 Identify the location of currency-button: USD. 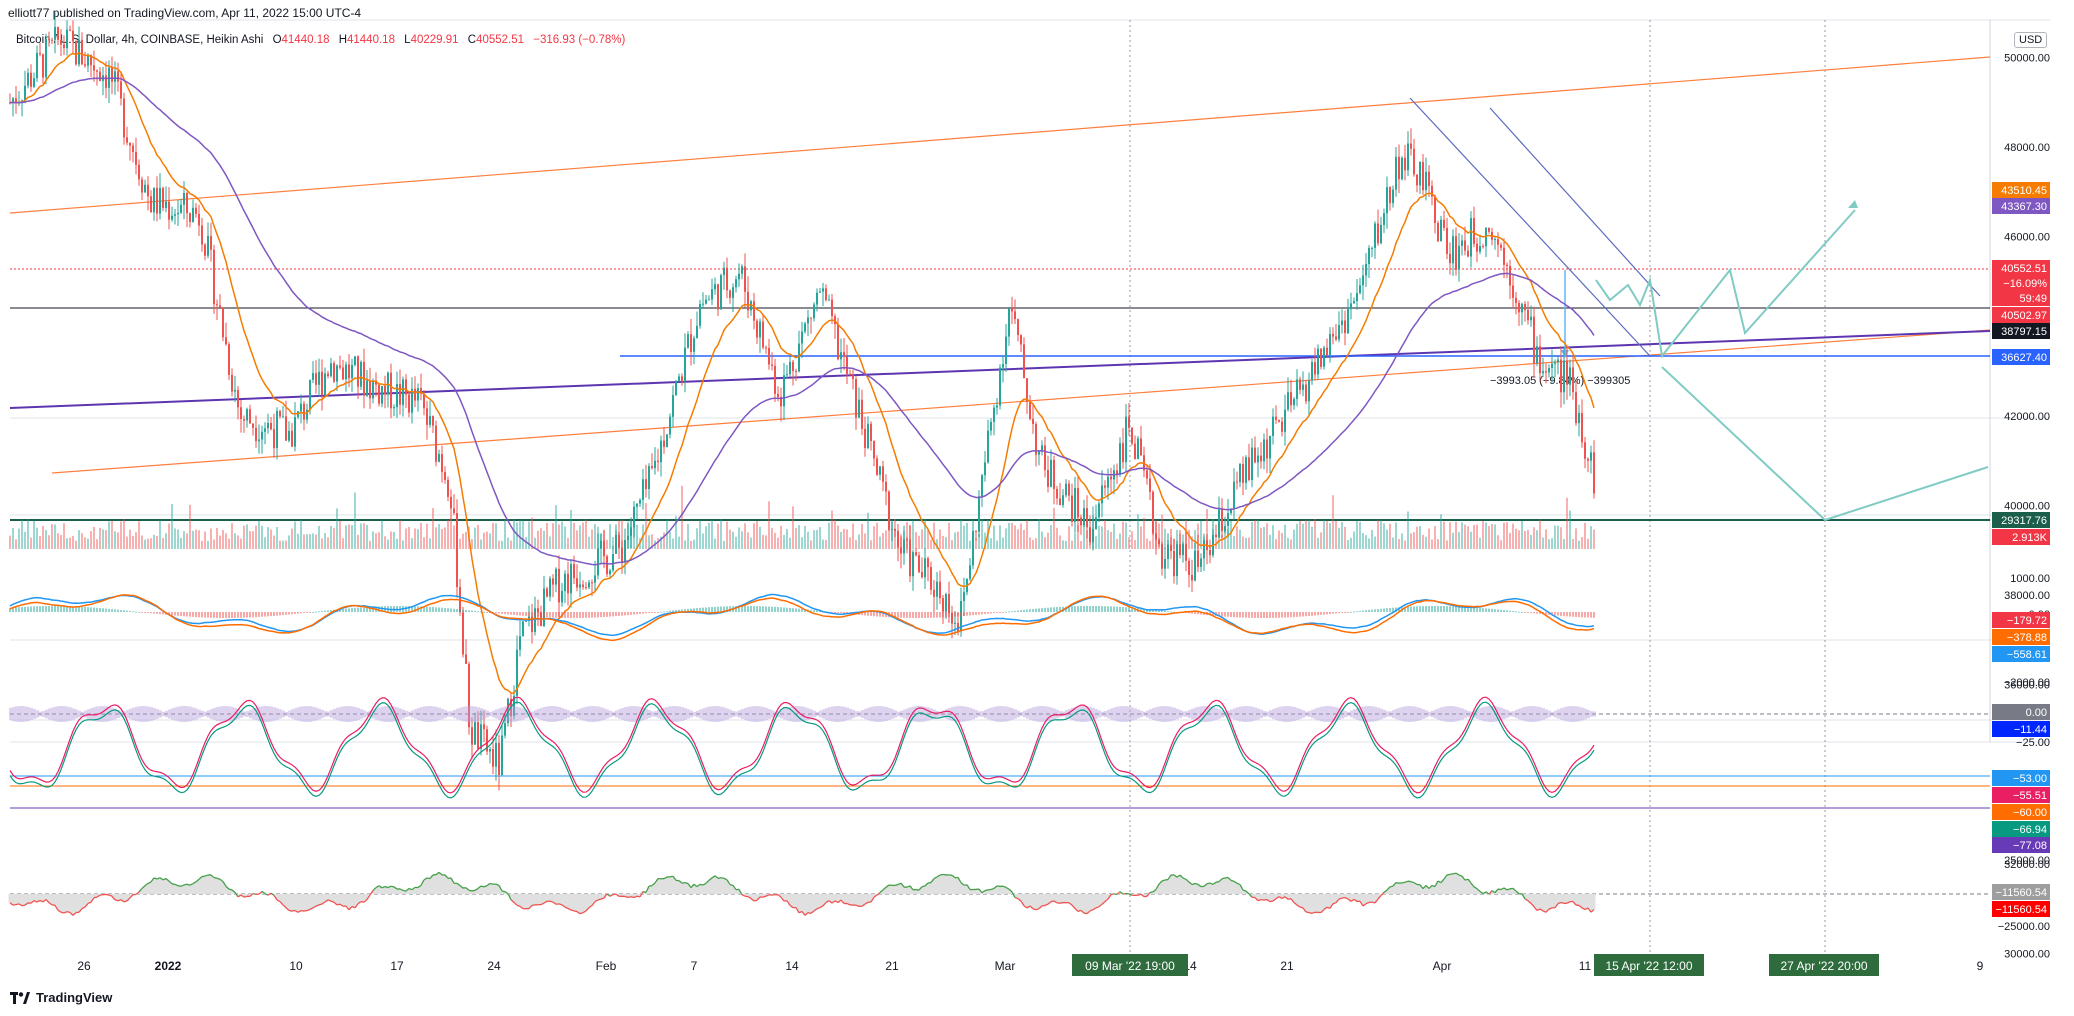
(2031, 40).